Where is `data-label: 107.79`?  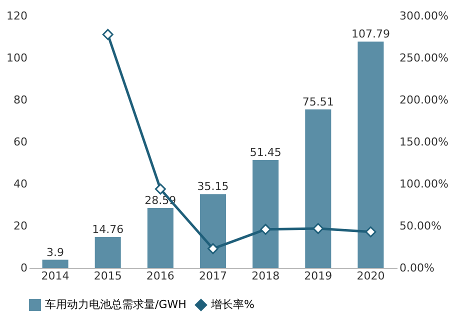 data-label: 107.79 is located at coordinates (370, 34).